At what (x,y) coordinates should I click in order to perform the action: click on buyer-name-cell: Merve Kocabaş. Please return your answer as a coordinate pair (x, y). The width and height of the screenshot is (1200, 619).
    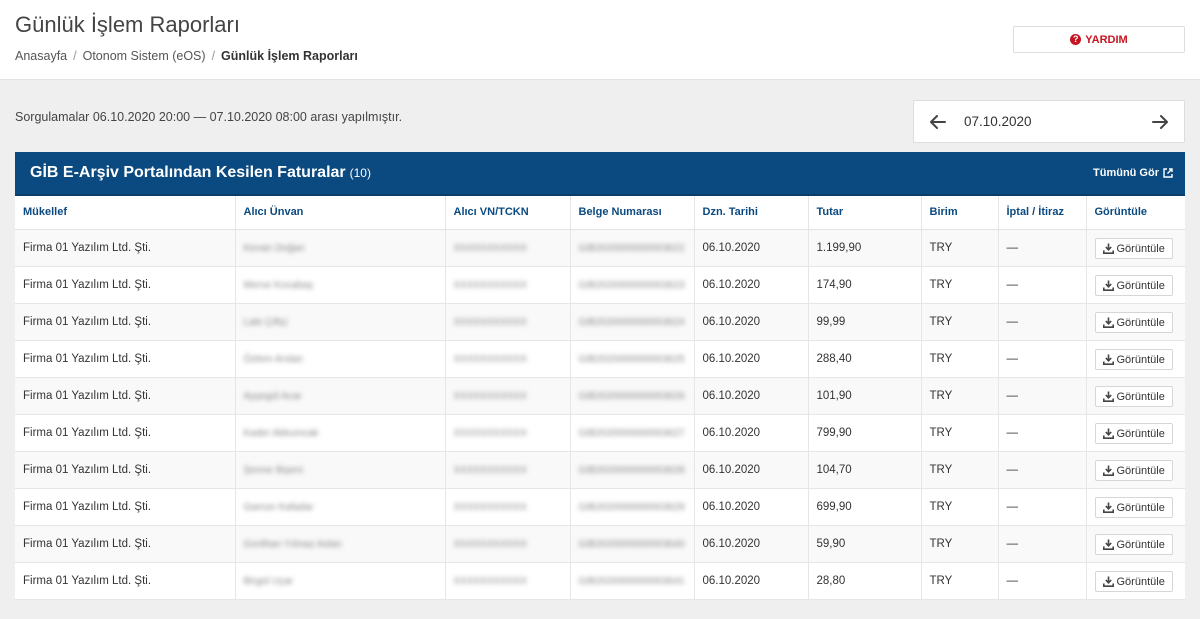
    Looking at the image, I should click on (340, 285).